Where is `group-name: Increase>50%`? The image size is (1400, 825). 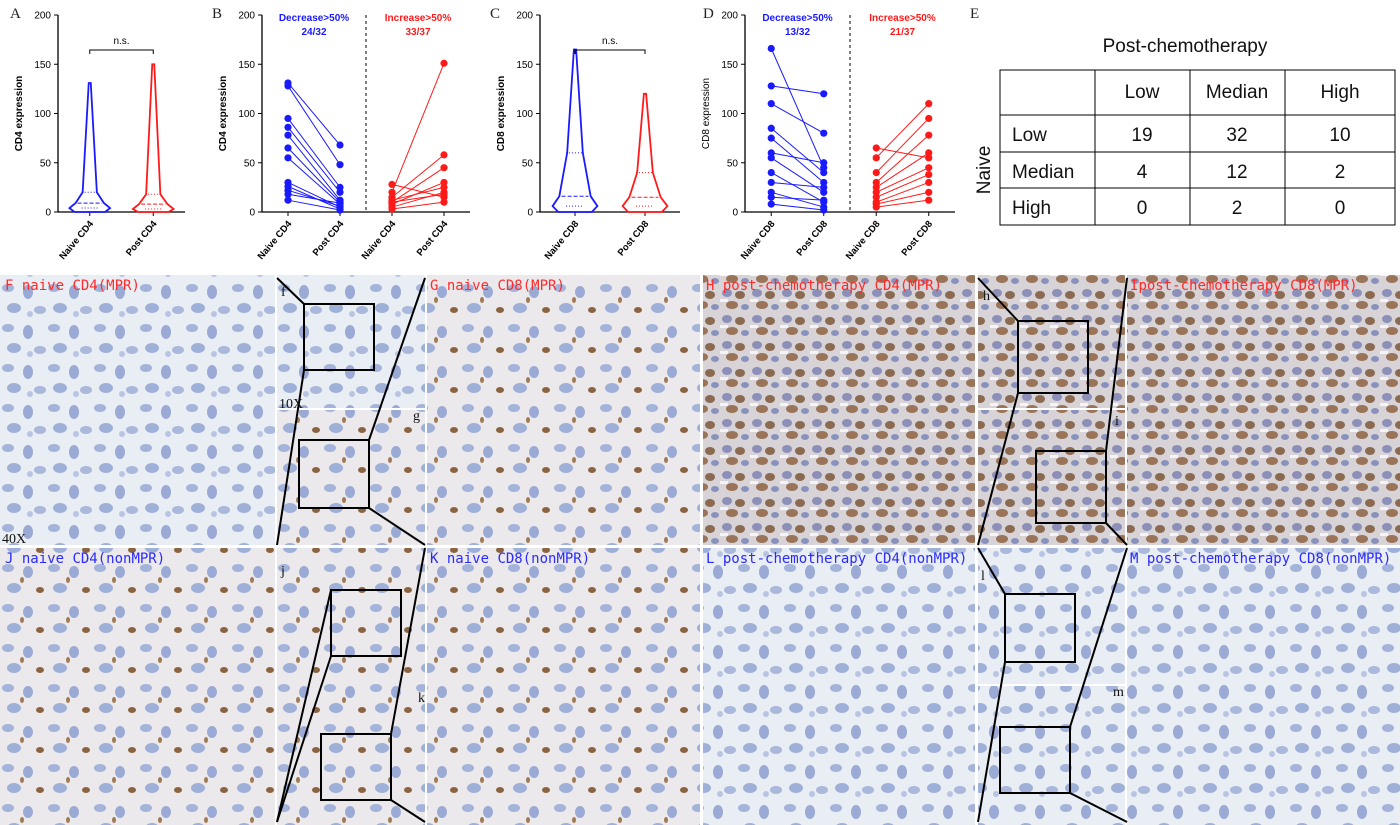 group-name: Increase>50% is located at coordinates (902, 18).